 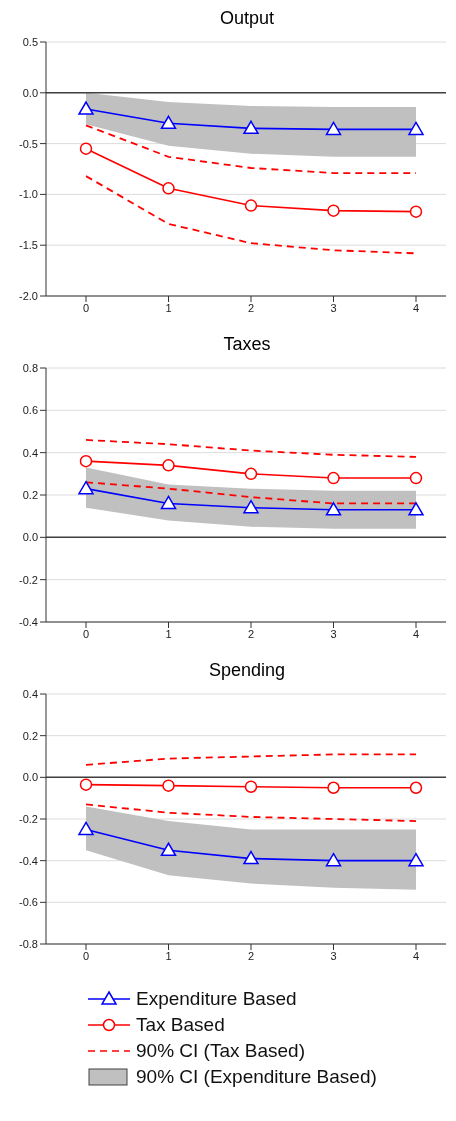 What do you see at coordinates (180, 1025) in the screenshot?
I see `legend-label: Tax Based` at bounding box center [180, 1025].